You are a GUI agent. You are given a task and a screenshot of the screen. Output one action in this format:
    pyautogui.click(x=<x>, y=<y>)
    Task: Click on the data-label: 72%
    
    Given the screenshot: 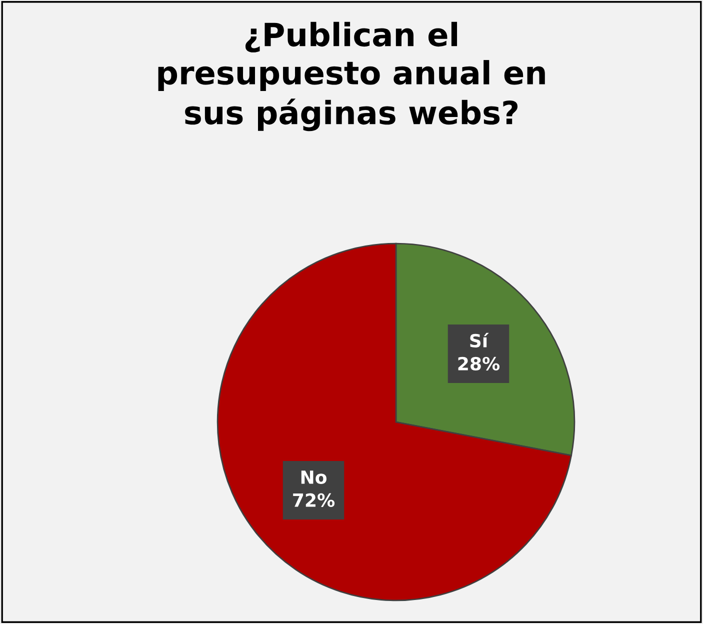 What is the action you would take?
    pyautogui.click(x=314, y=500)
    